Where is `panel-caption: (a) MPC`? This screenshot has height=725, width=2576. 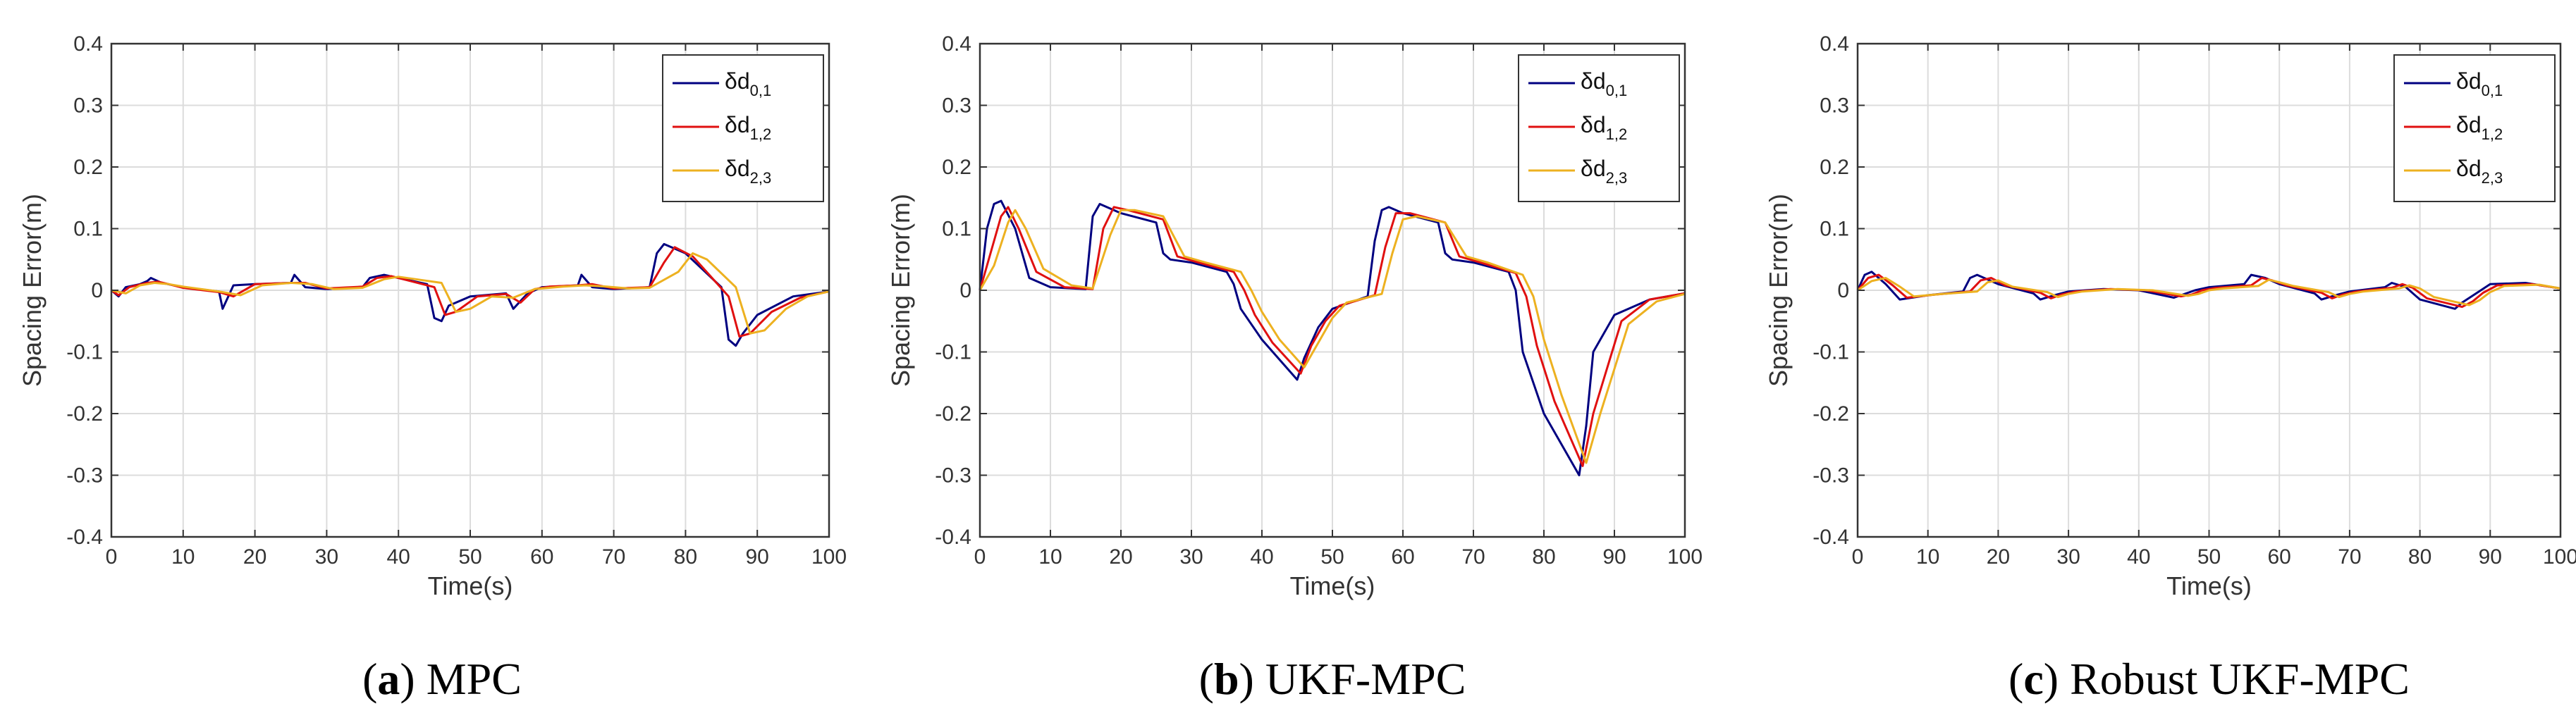
panel-caption: (a) MPC is located at coordinates (442, 679).